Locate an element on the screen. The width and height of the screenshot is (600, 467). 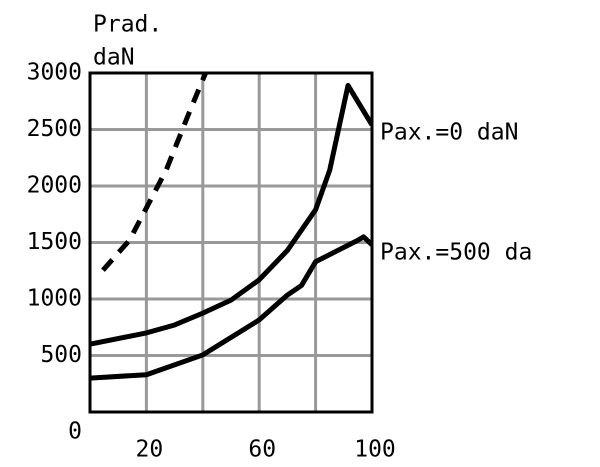
series-label: Pax.=0 daN is located at coordinates (449, 132).